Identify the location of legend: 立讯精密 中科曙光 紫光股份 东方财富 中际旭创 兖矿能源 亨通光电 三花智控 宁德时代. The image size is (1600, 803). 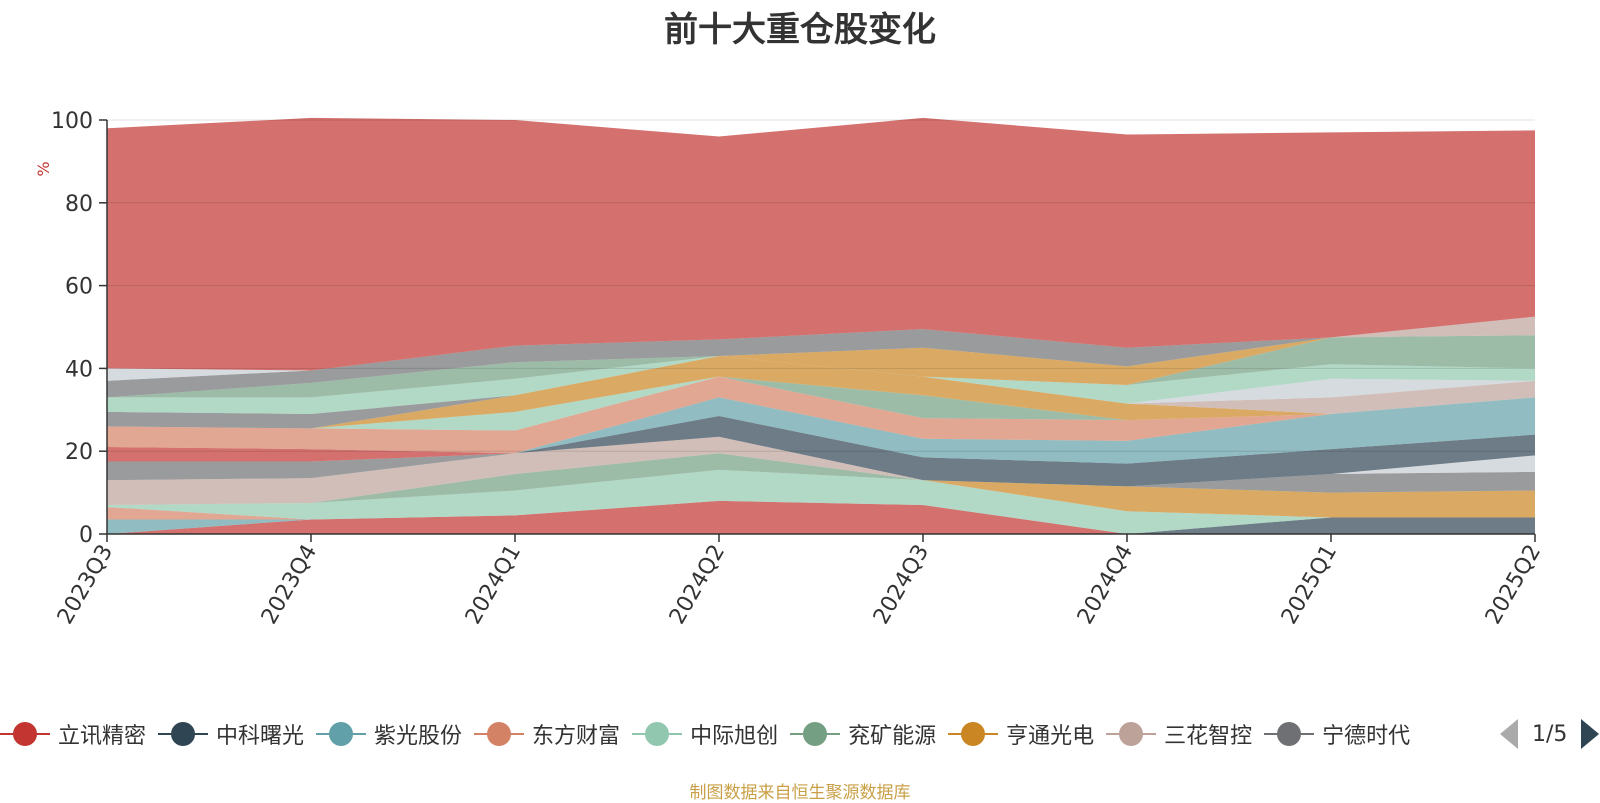
(742, 734).